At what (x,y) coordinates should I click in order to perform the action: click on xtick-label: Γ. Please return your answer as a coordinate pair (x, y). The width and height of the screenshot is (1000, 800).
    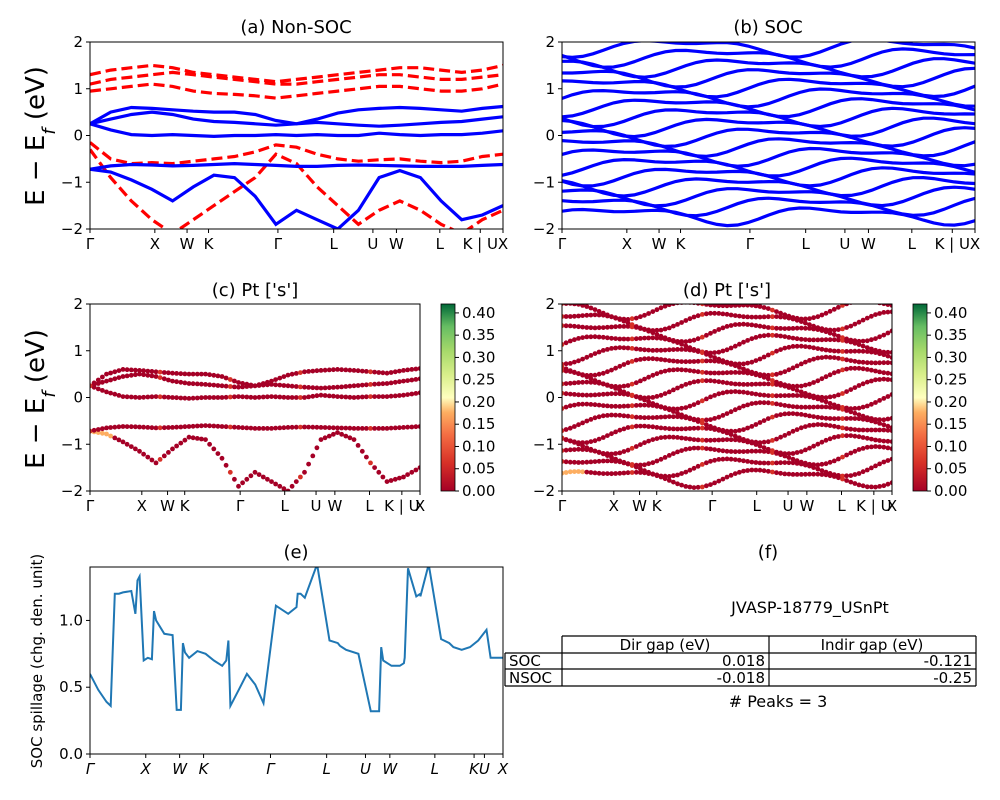
    Looking at the image, I should click on (271, 769).